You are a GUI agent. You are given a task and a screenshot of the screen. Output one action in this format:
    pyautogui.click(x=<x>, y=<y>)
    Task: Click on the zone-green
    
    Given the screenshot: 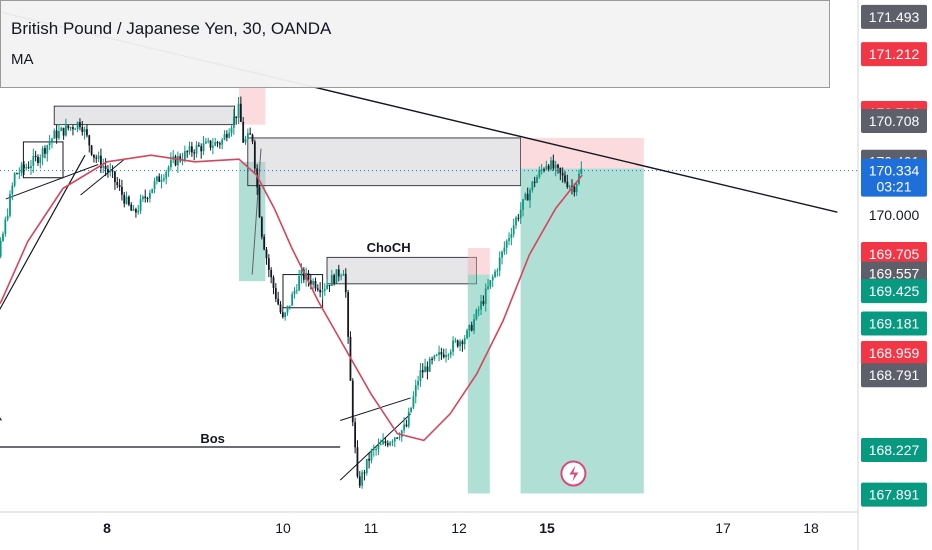 What is the action you would take?
    pyautogui.click(x=582, y=331)
    